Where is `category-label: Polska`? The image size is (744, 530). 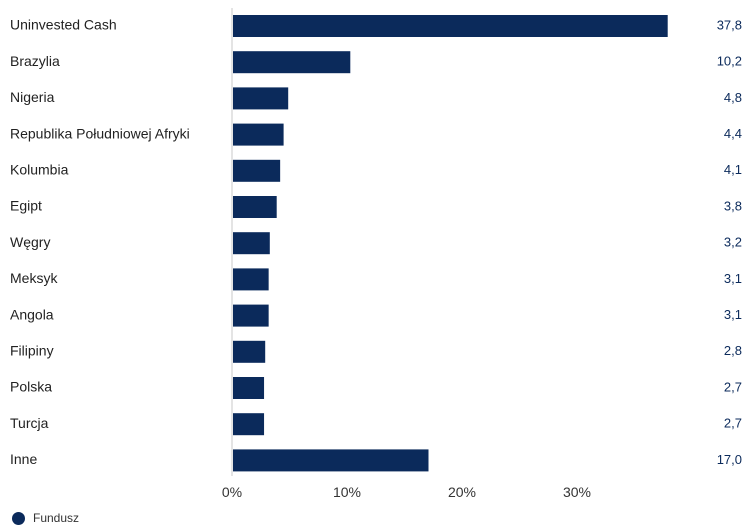 category-label: Polska is located at coordinates (31, 387).